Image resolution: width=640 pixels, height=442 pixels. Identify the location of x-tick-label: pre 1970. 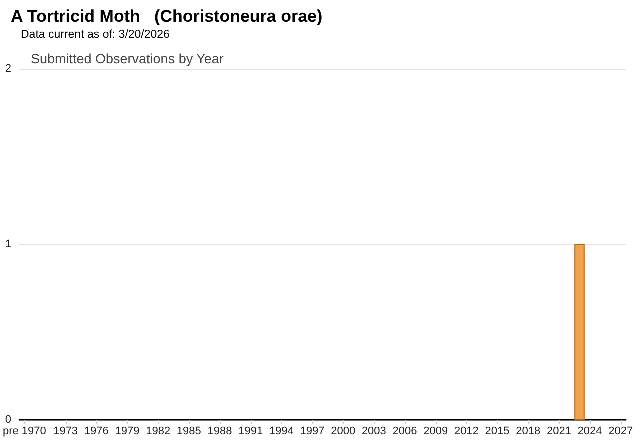
(24, 432).